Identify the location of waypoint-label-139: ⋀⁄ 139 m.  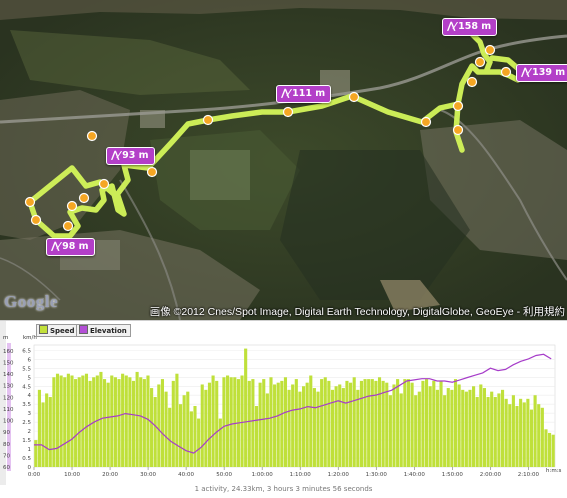
(541, 73).